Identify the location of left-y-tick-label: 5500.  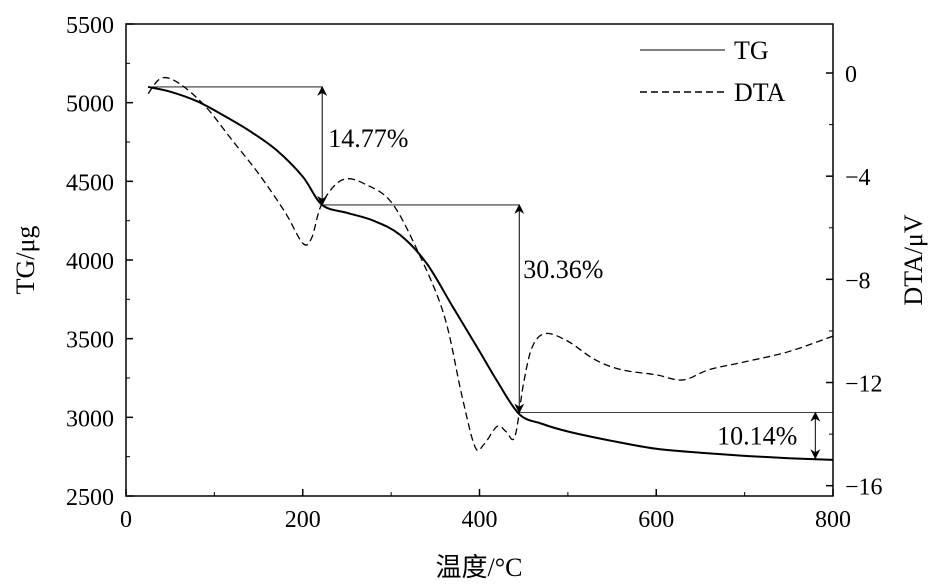
(90, 26).